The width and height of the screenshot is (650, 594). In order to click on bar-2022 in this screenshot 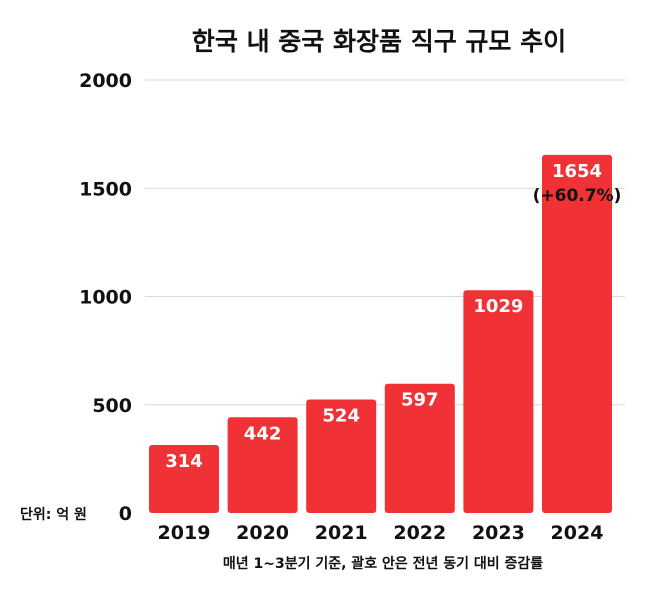, I will do `click(419, 448)`.